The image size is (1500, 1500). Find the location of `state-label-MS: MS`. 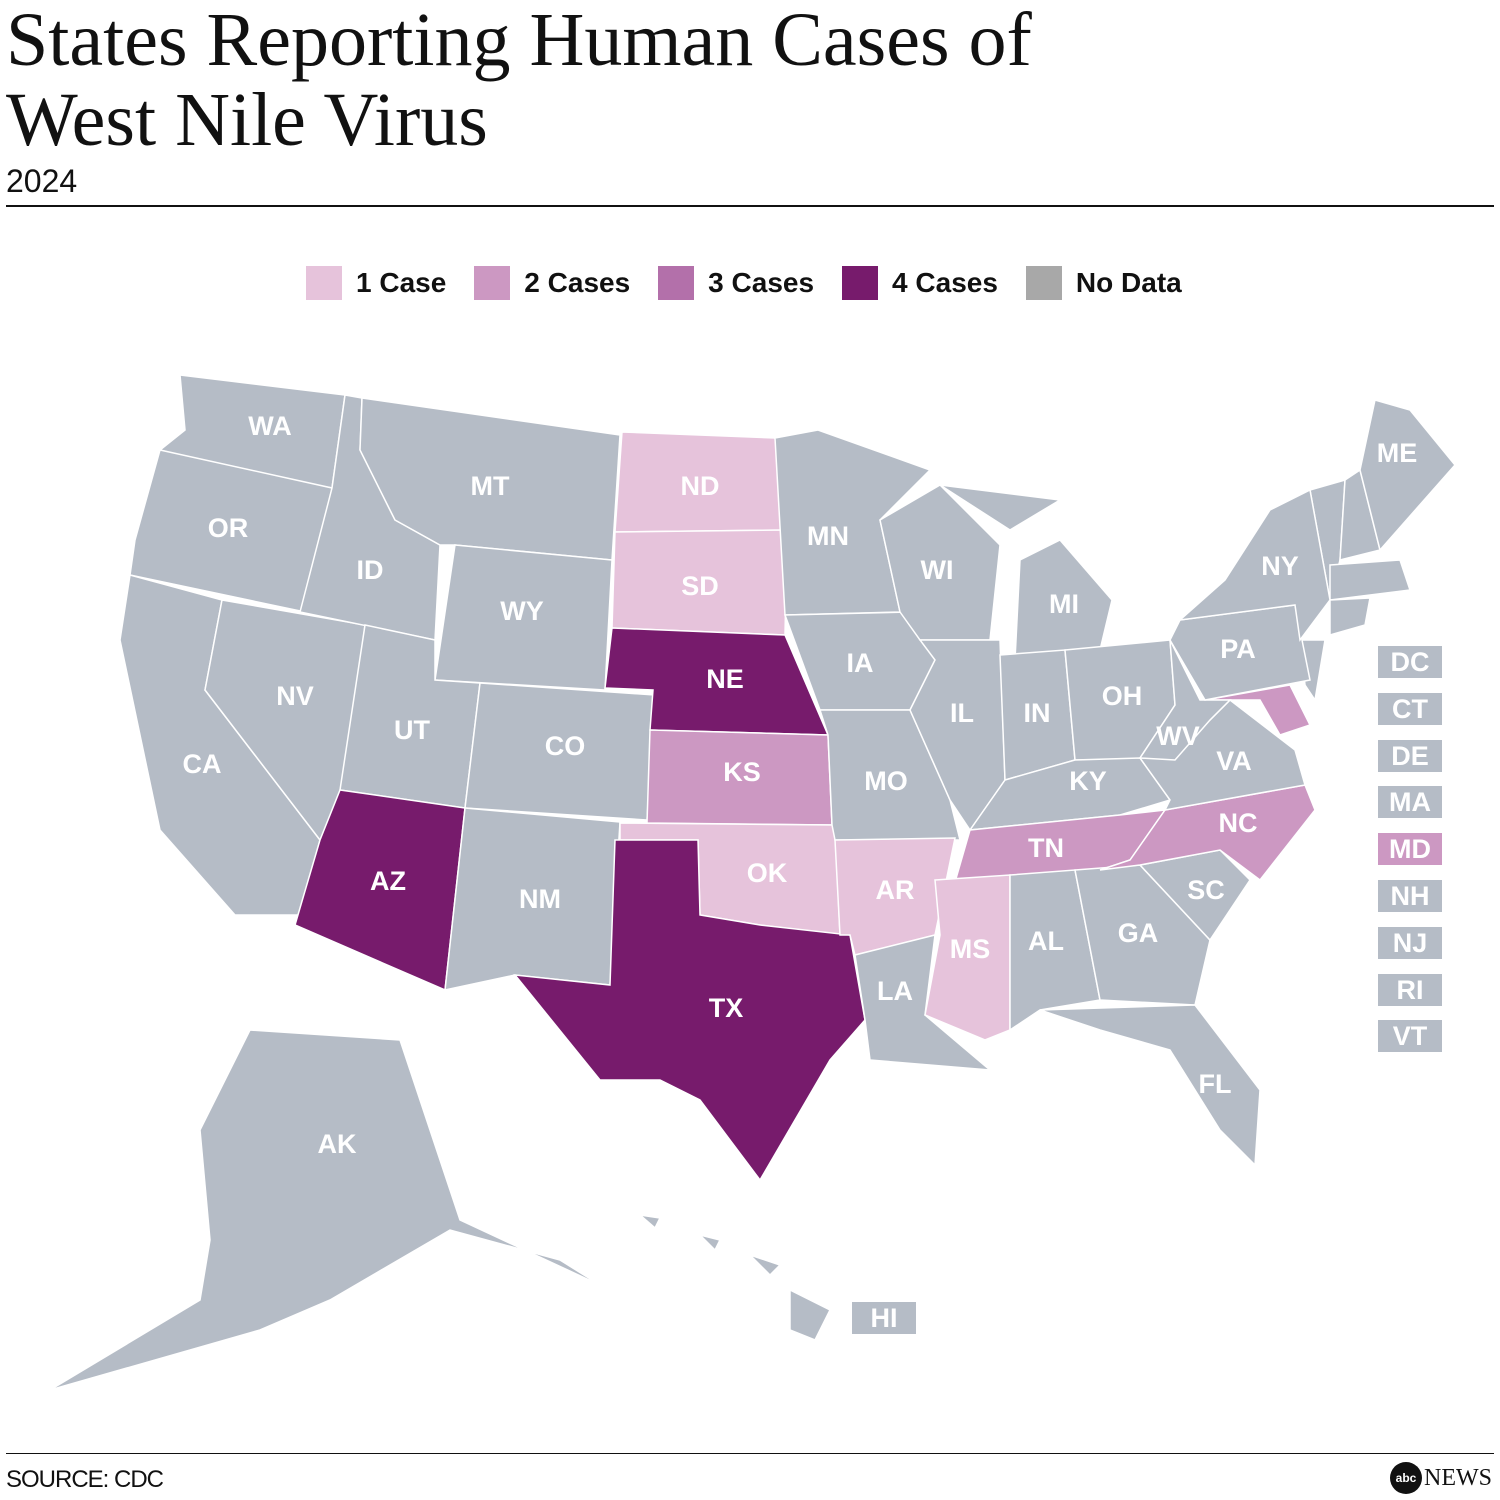

state-label-MS: MS is located at coordinates (970, 949).